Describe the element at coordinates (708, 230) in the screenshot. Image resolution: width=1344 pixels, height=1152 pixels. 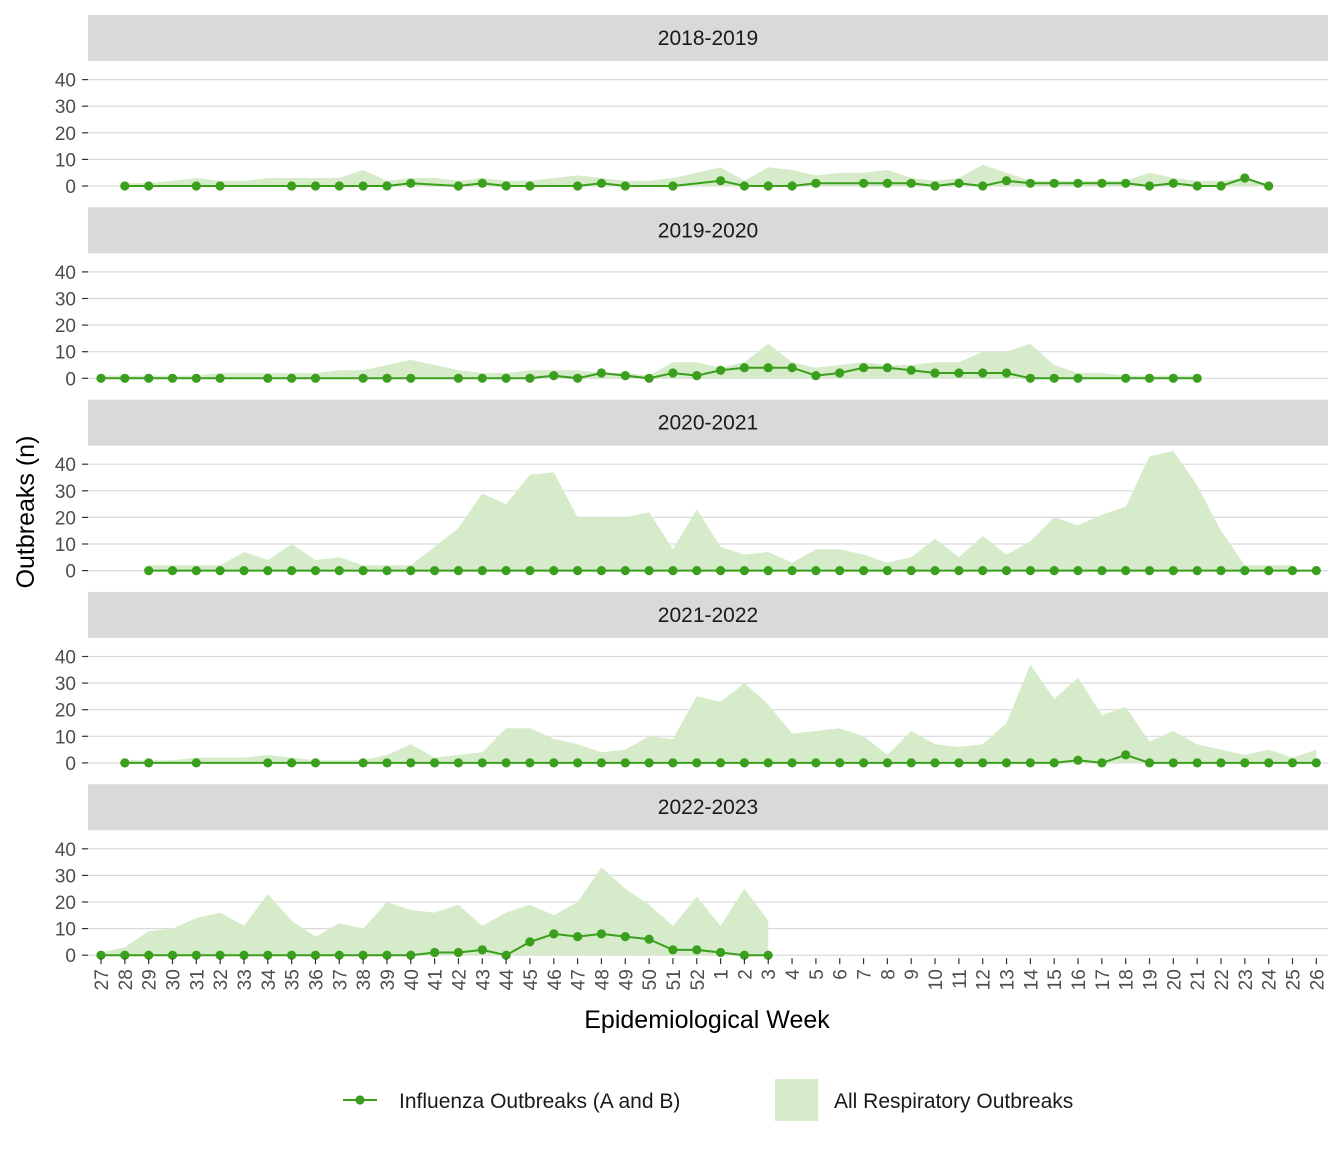
I see `panel-strip-label: 2019-2020` at that location.